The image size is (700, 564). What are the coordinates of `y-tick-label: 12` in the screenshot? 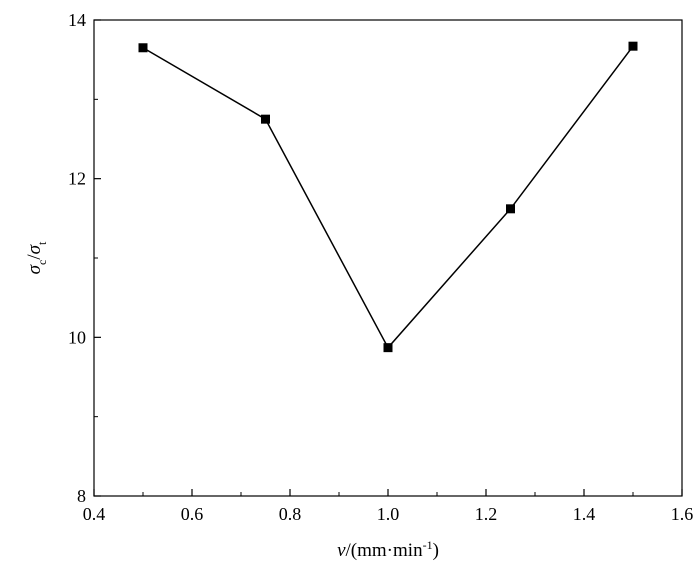 It's located at (77, 179).